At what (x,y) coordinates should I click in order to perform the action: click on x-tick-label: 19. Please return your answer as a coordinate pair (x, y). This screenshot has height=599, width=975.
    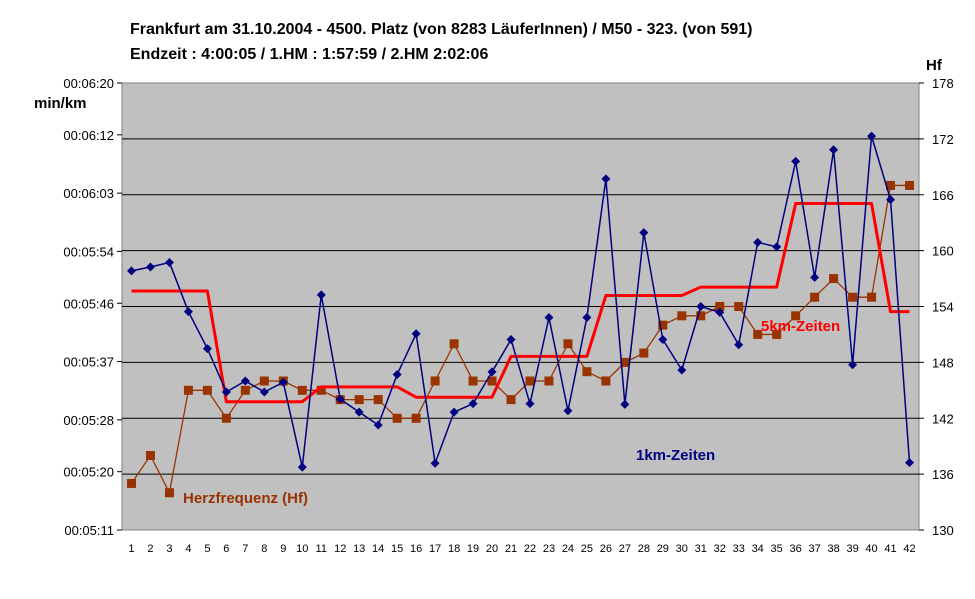
    Looking at the image, I should click on (473, 549).